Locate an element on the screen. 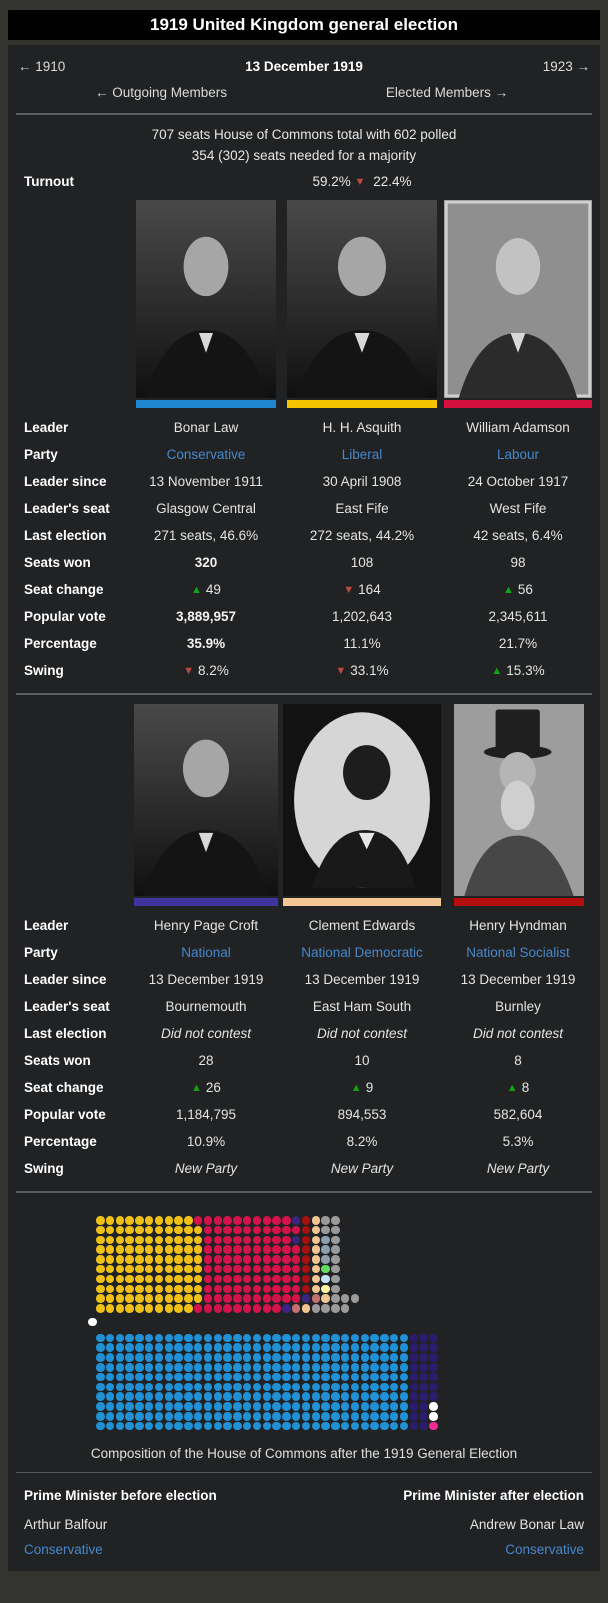 This screenshot has width=608, height=1603. seat_change-value: ▲ 26 is located at coordinates (206, 1087).